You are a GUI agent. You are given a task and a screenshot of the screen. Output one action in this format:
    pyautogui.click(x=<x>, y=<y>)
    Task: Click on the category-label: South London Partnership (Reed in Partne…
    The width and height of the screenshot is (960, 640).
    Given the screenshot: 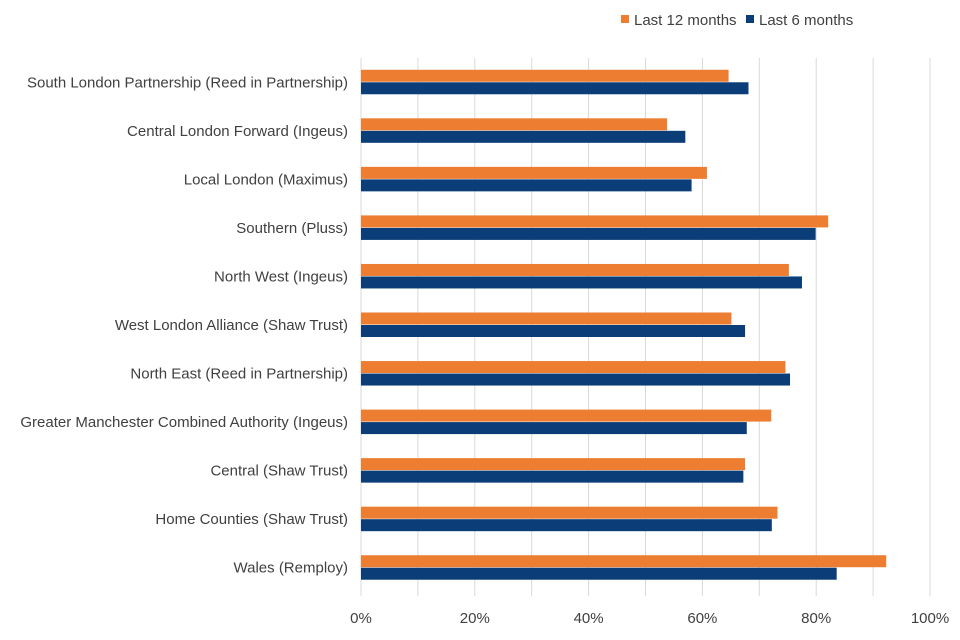 What is the action you would take?
    pyautogui.click(x=187, y=82)
    